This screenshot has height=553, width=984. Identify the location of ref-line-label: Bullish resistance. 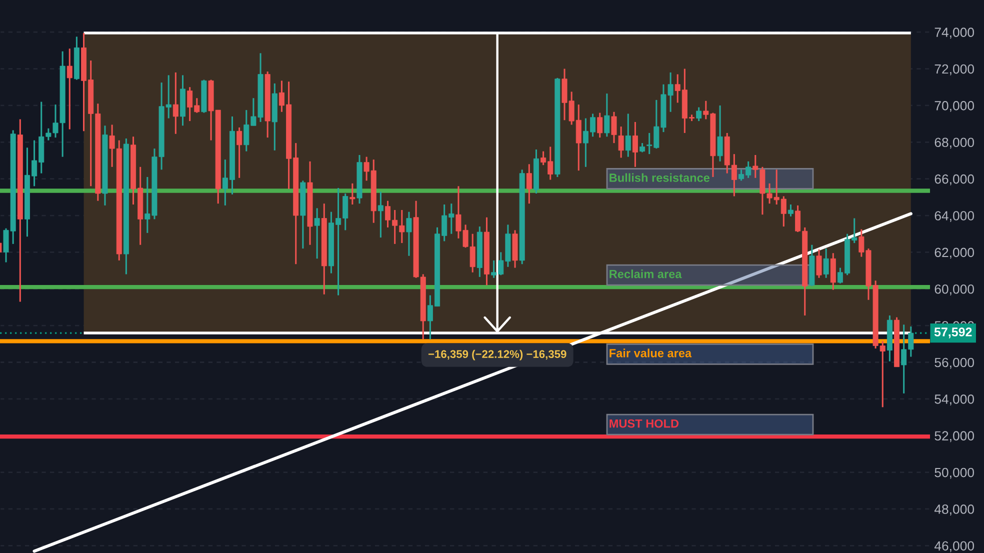
(660, 177).